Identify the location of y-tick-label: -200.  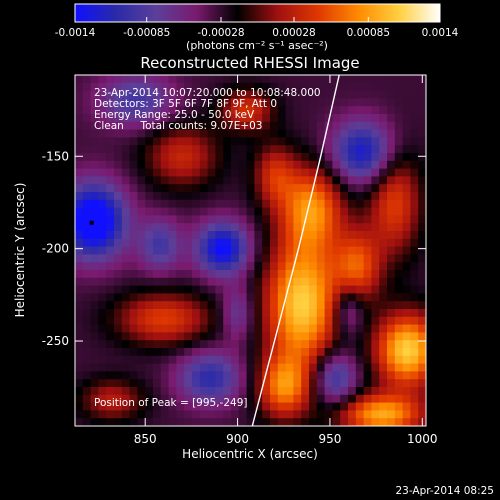
(55, 249).